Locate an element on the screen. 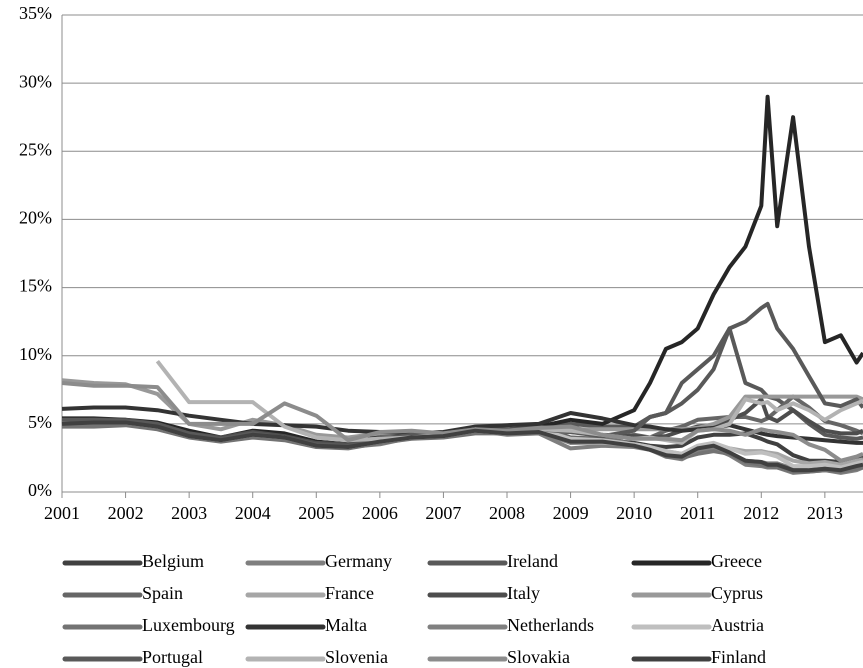 The image size is (863, 668). legend-label: Portugal is located at coordinates (172, 657).